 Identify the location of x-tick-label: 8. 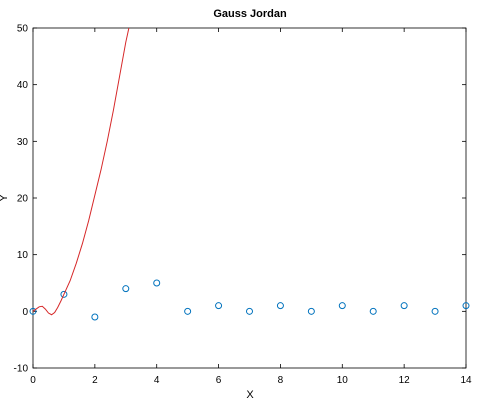
(281, 380).